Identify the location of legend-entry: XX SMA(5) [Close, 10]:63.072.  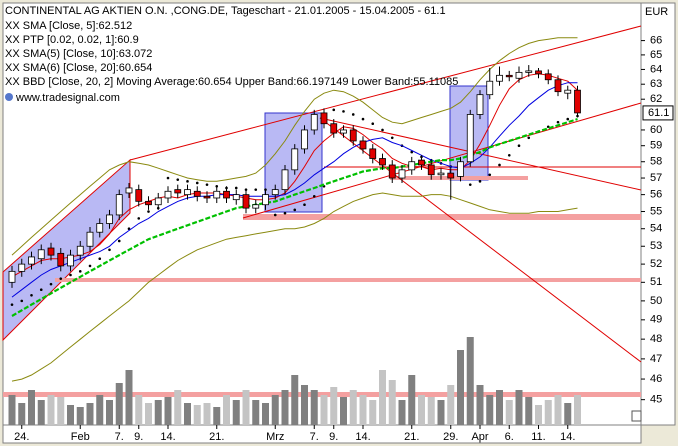
(78, 54).